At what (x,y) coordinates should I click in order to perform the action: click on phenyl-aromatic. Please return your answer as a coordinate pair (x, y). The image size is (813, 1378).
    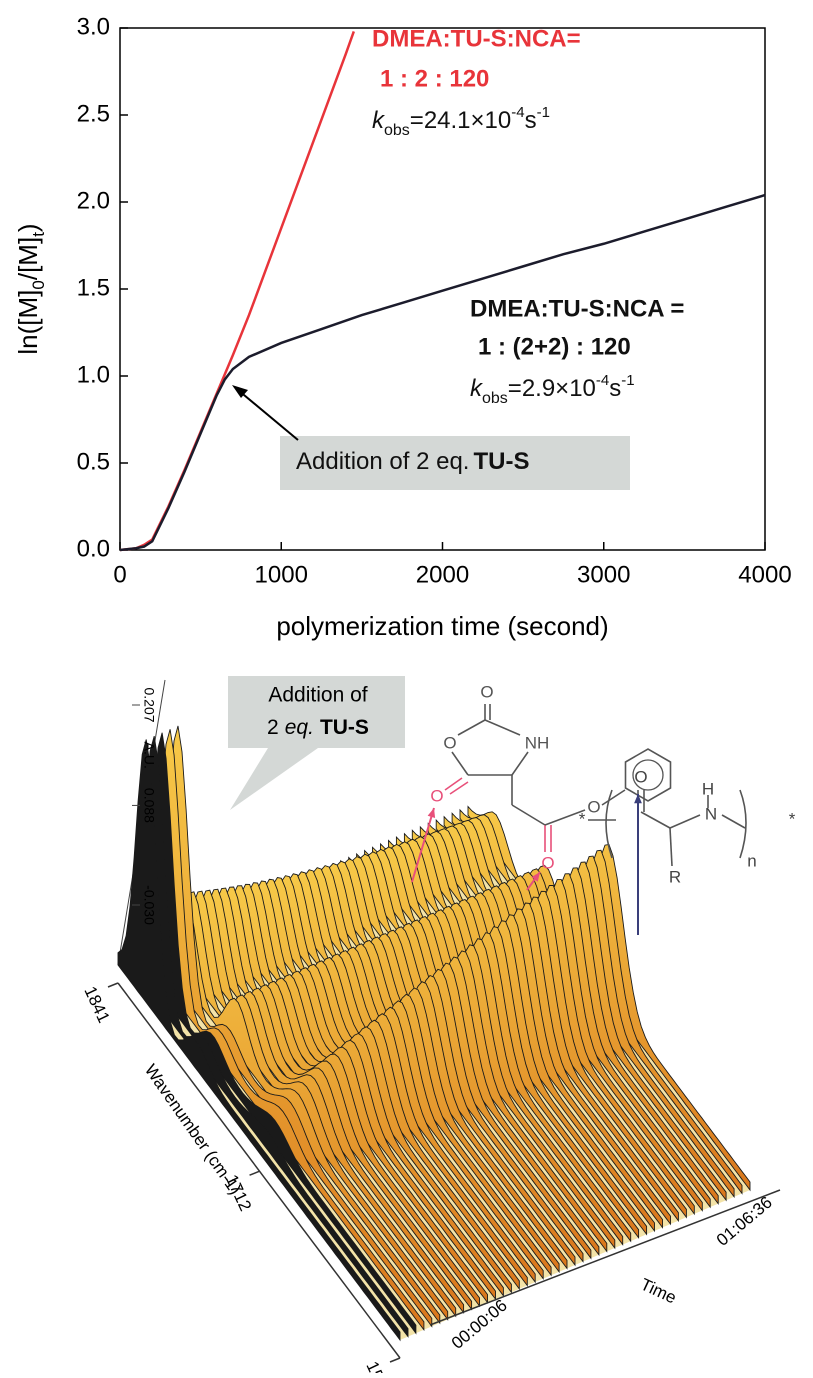
    Looking at the image, I should click on (648, 775).